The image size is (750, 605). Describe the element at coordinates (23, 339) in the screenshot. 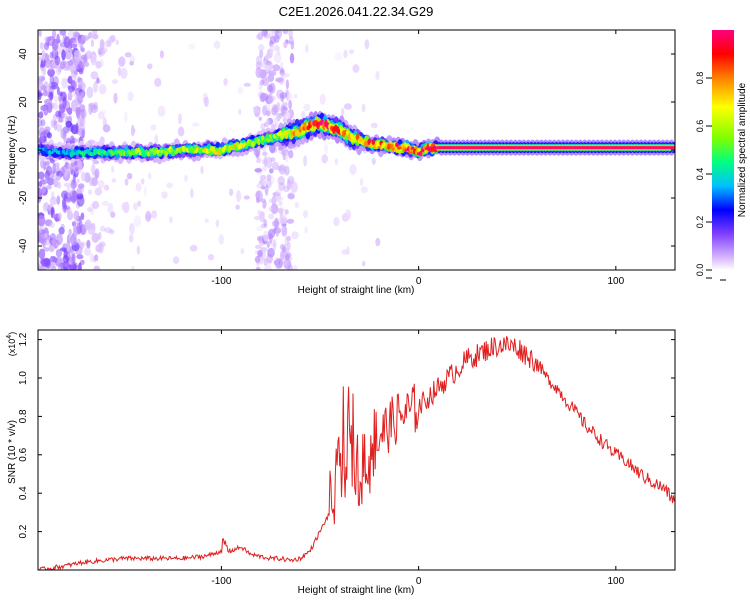

I see `y-tick-label: 1.2` at that location.